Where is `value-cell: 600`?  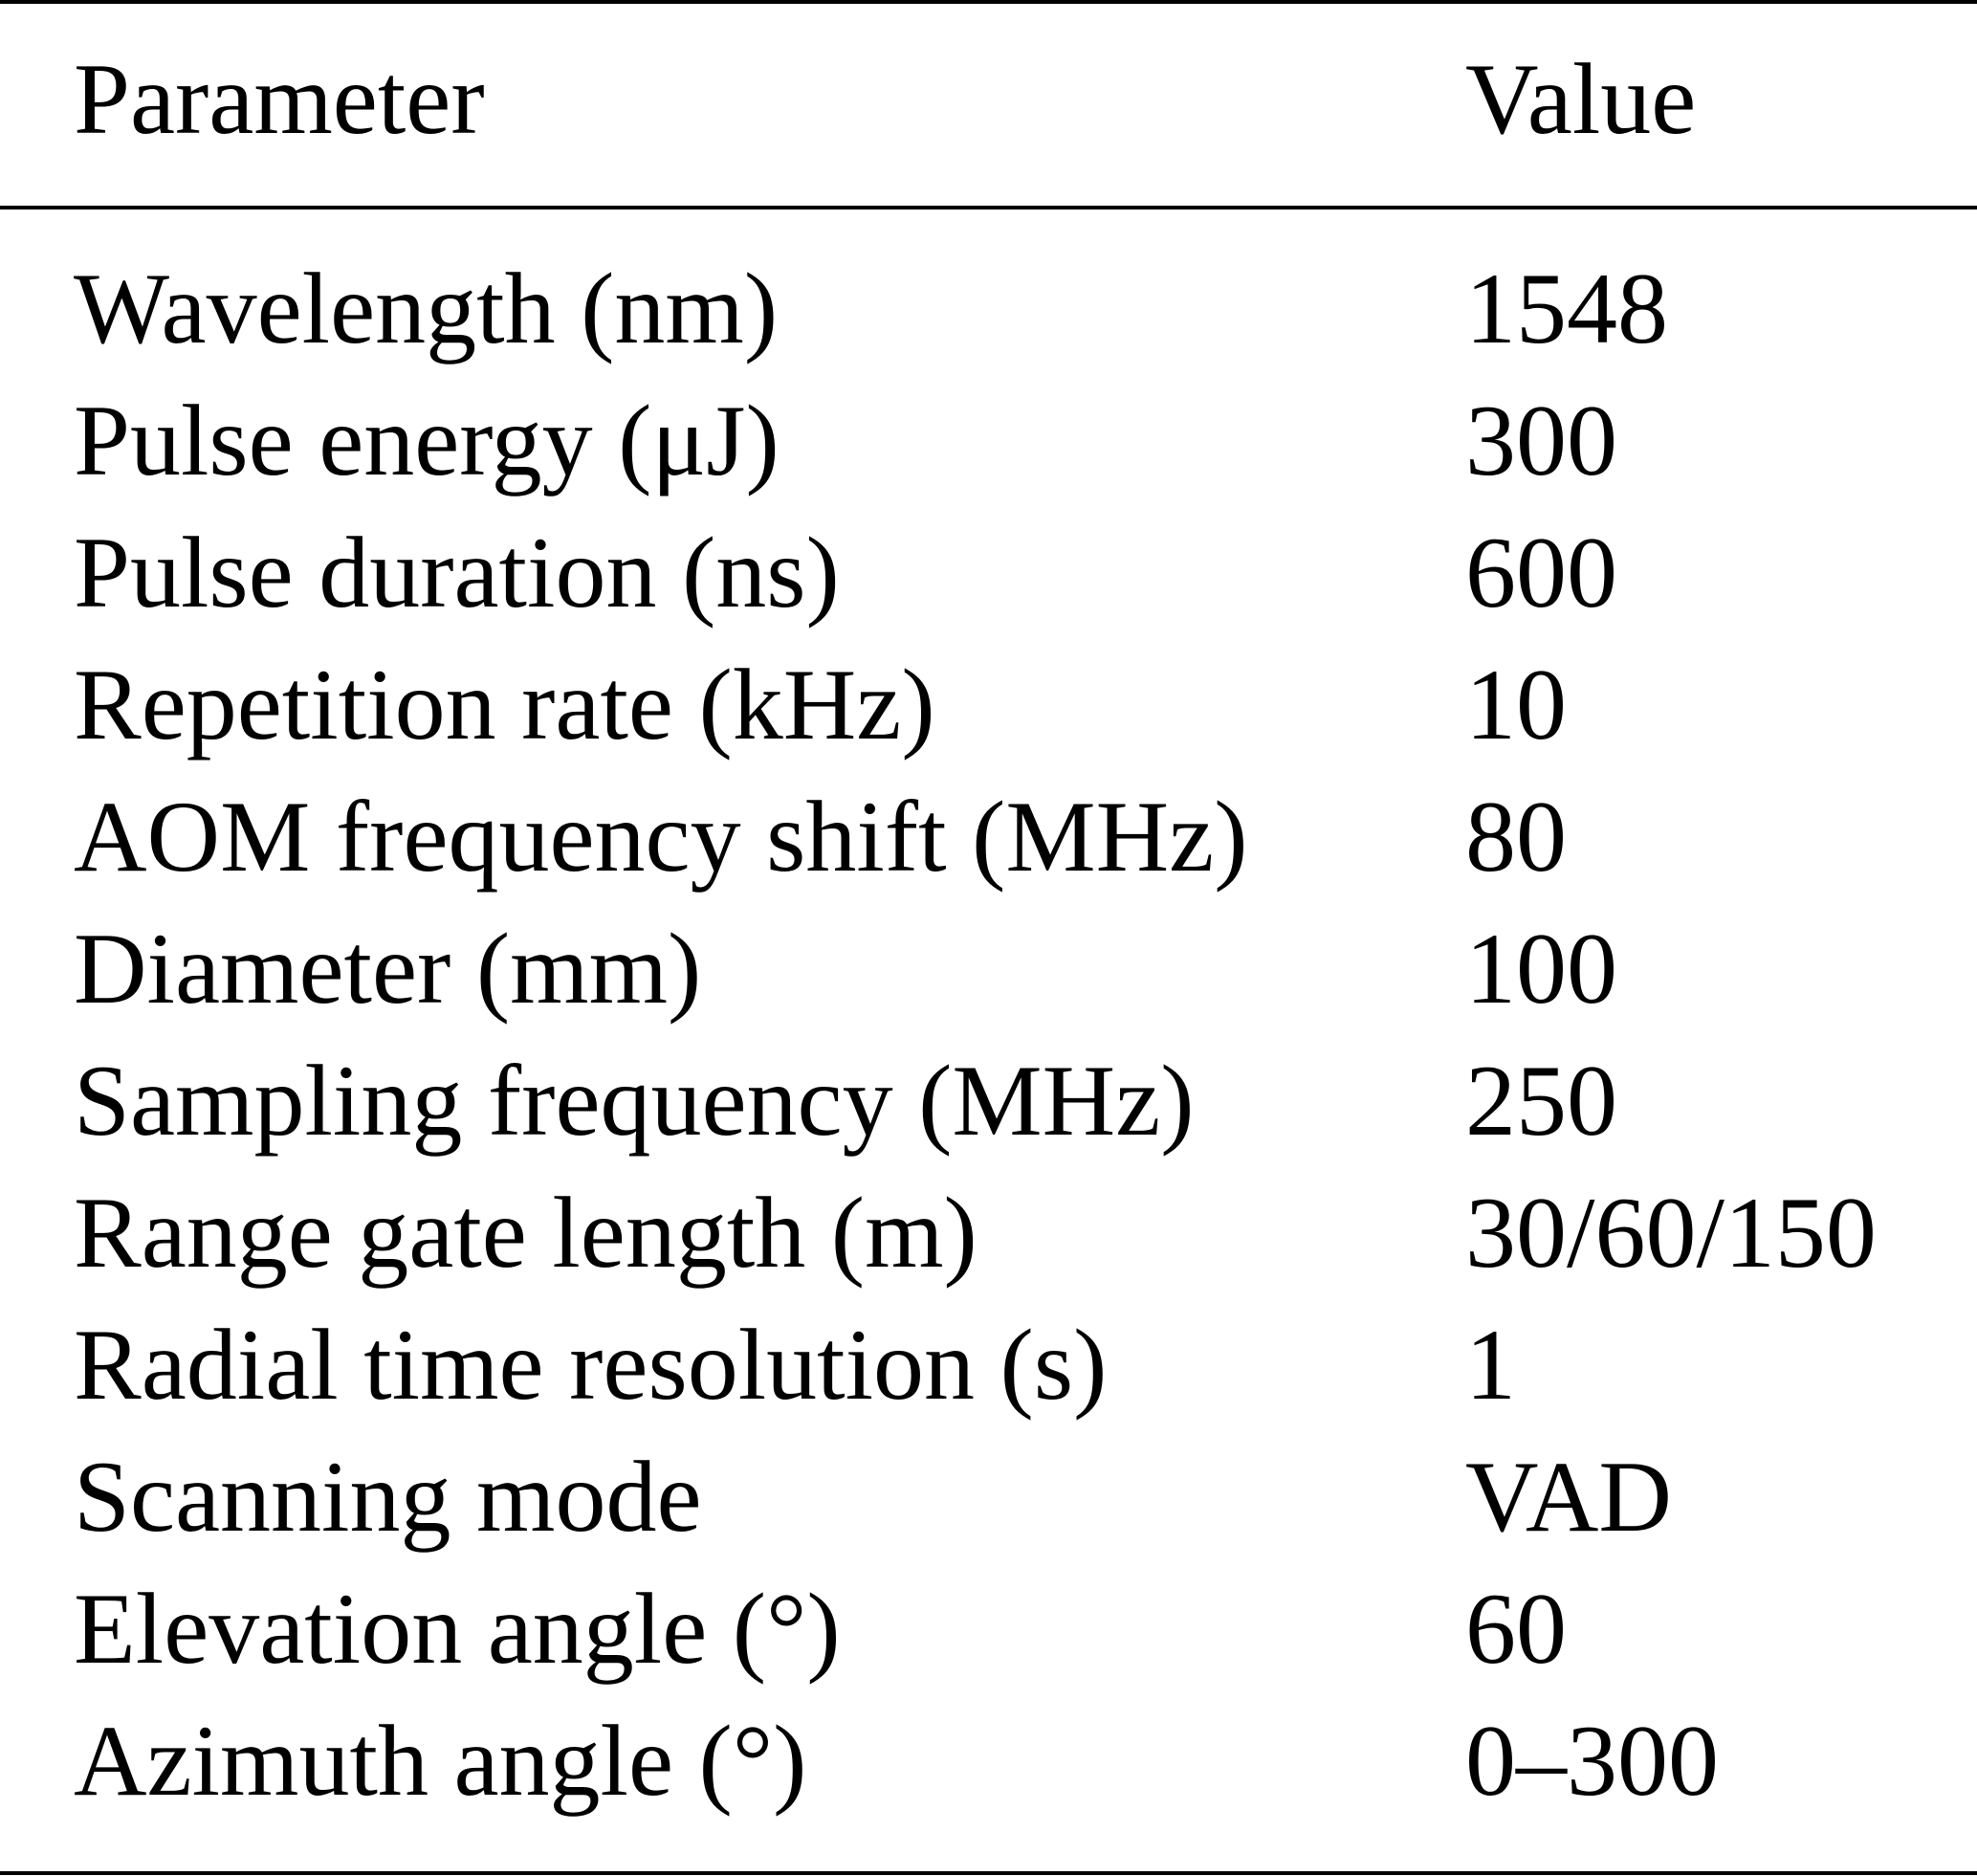 value-cell: 600 is located at coordinates (1541, 573).